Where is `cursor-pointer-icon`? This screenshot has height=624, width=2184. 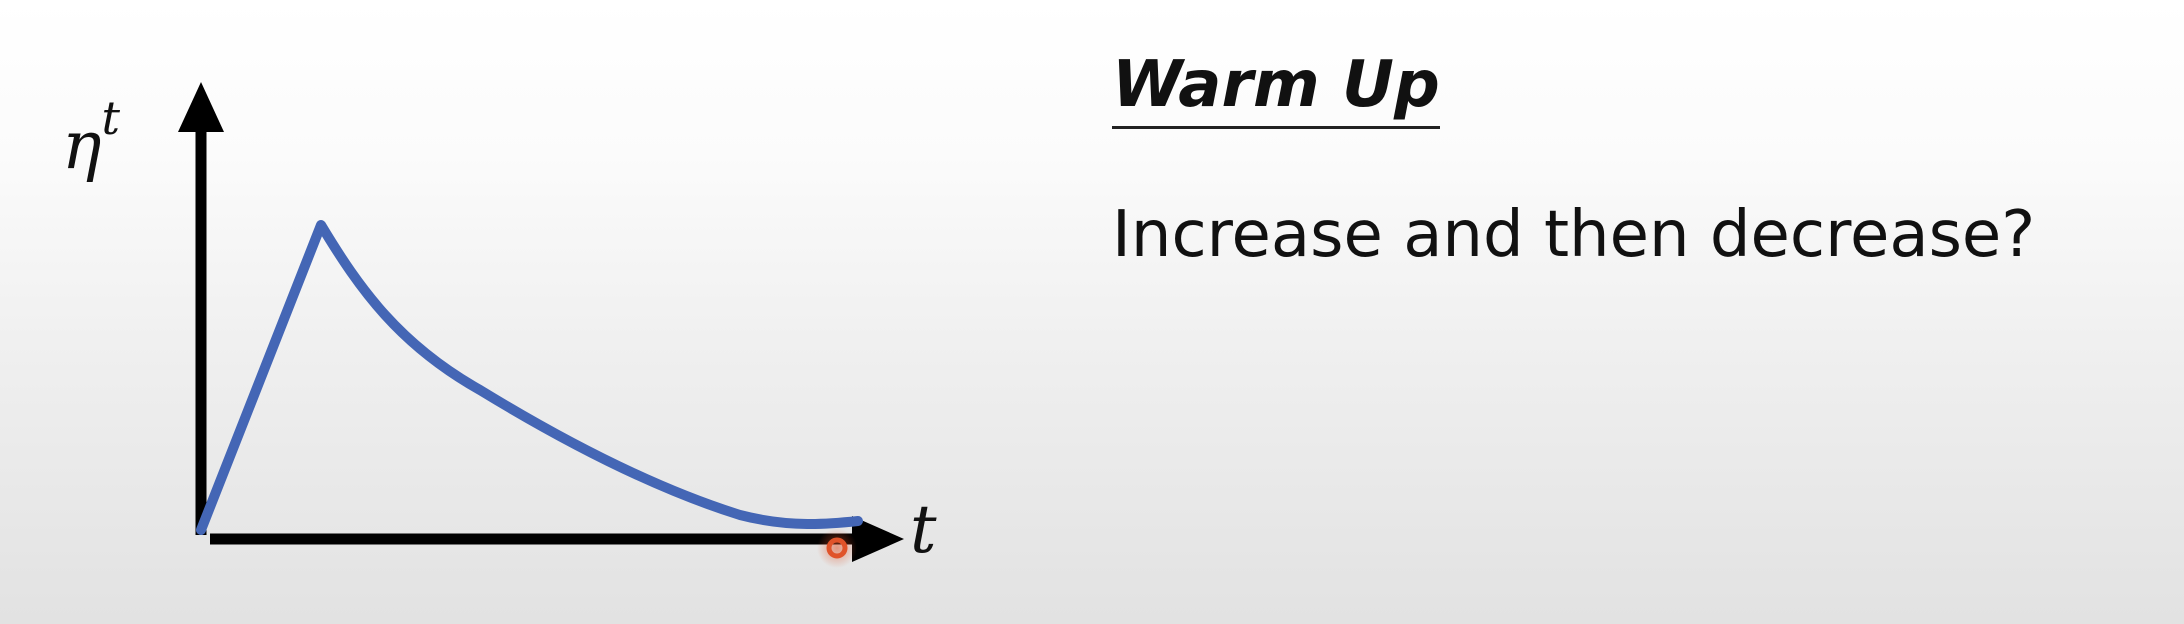
cursor-pointer-icon is located at coordinates (837, 548).